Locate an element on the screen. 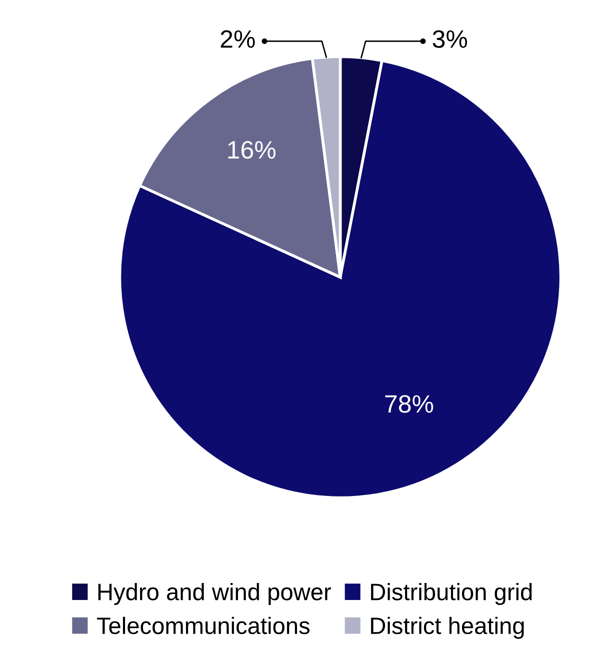 This screenshot has height=653, width=606. legend-label: Telecommunications is located at coordinates (203, 625).